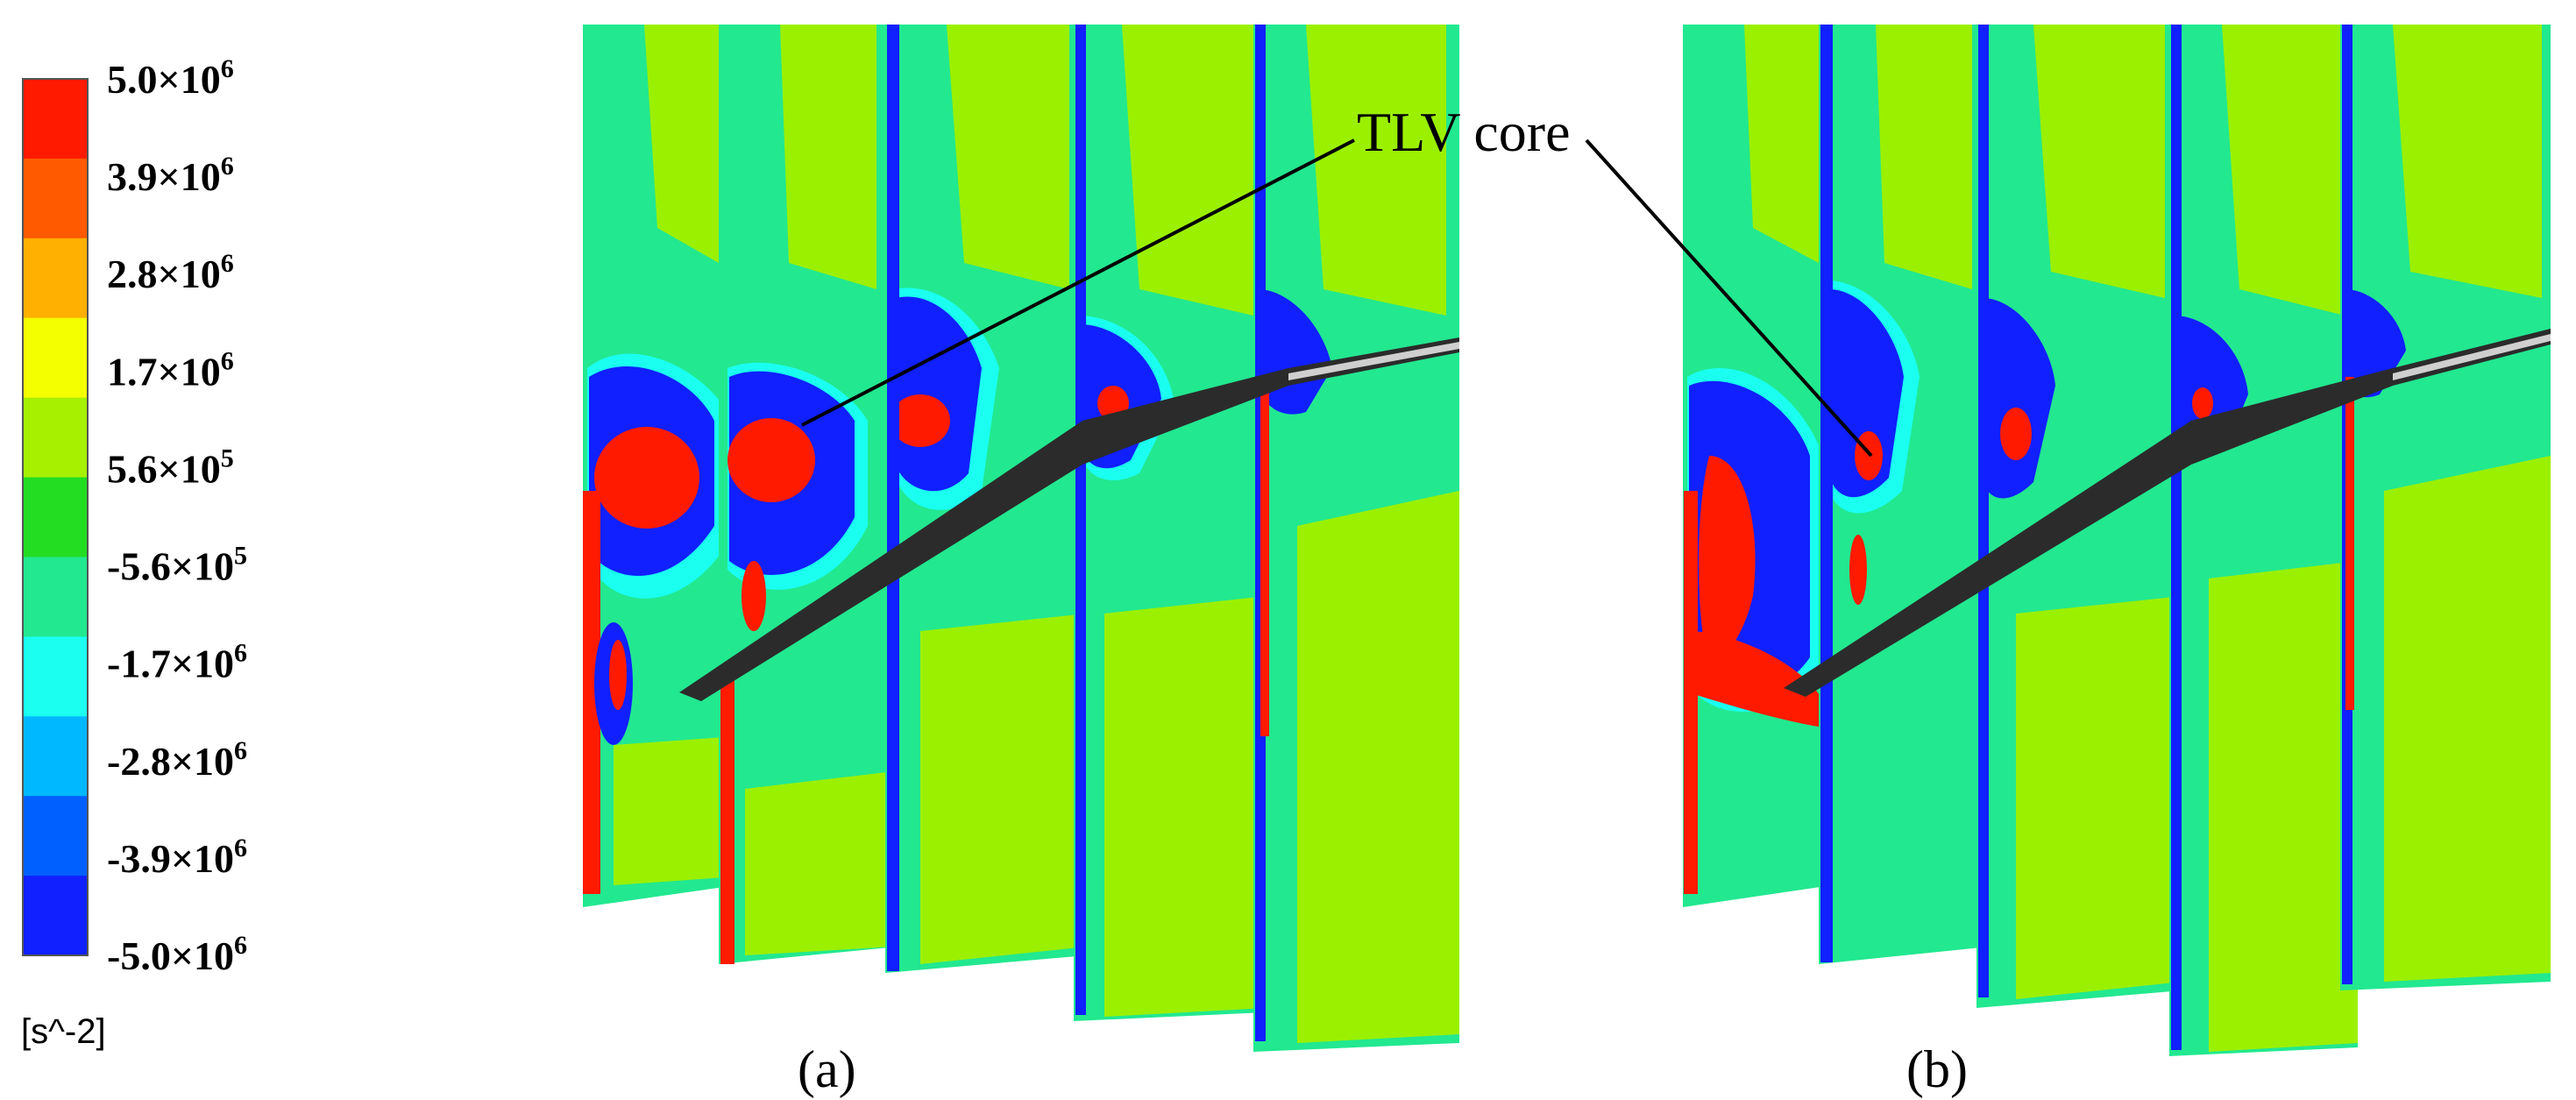 This screenshot has height=1100, width=2576. What do you see at coordinates (177, 954) in the screenshot?
I see `legend-tick-label-10: -5.0×10⁶` at bounding box center [177, 954].